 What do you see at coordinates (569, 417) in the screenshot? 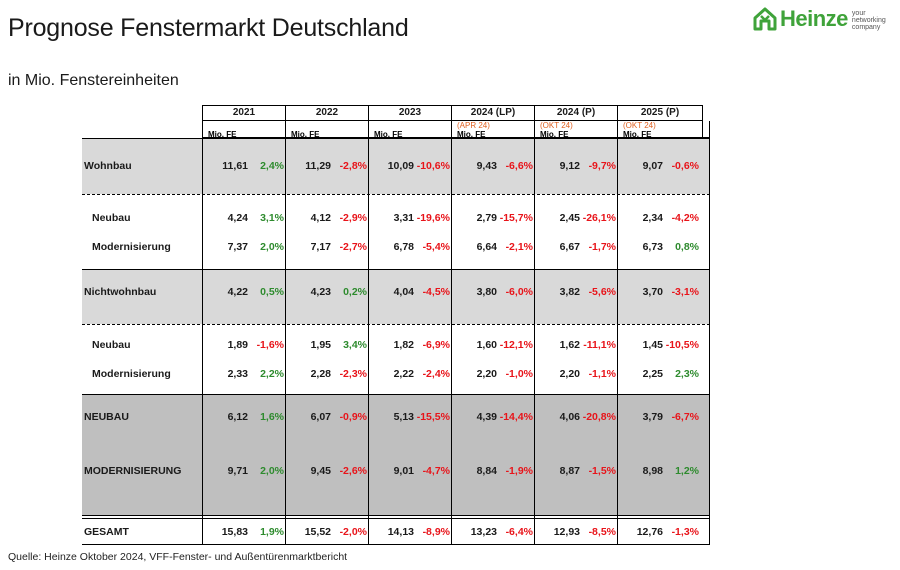
I see `cell-value: 4,06` at bounding box center [569, 417].